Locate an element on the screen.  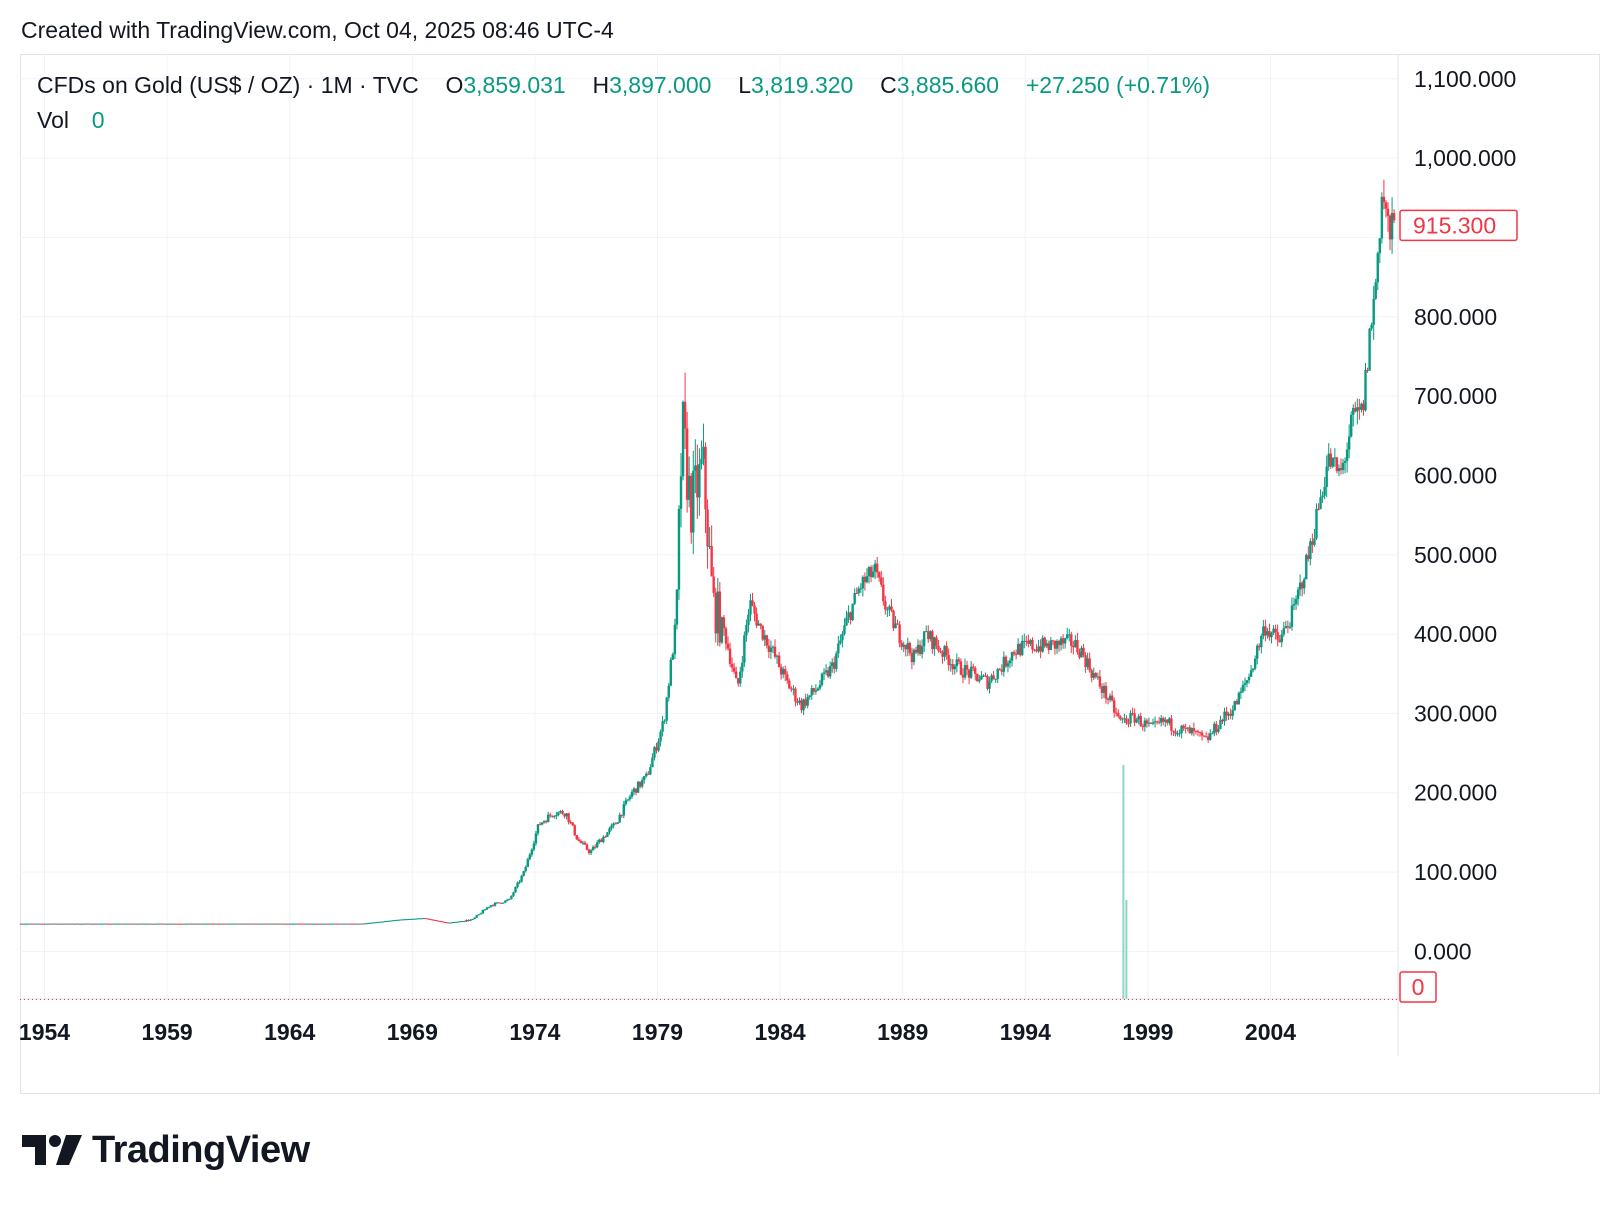
y-tick-label: 700.000 is located at coordinates (1455, 396).